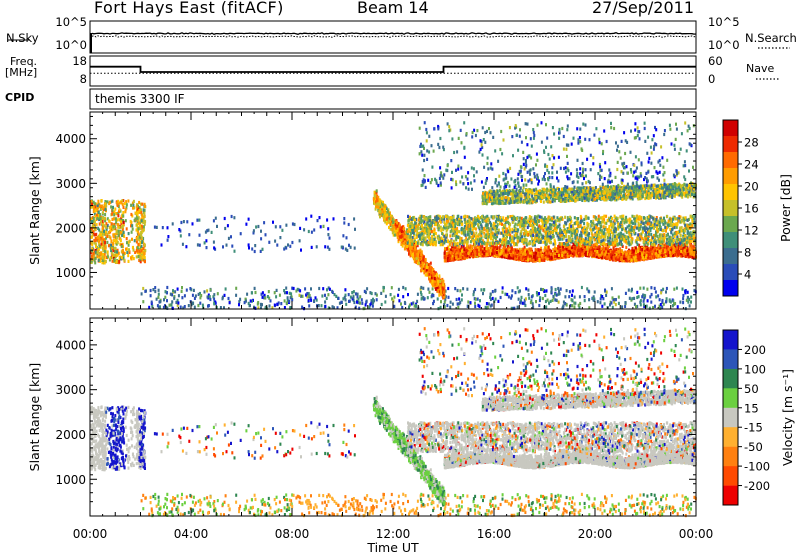 The image size is (800, 554). I want to click on velocity-colorbar-tick-label-6: -100, so click(757, 467).